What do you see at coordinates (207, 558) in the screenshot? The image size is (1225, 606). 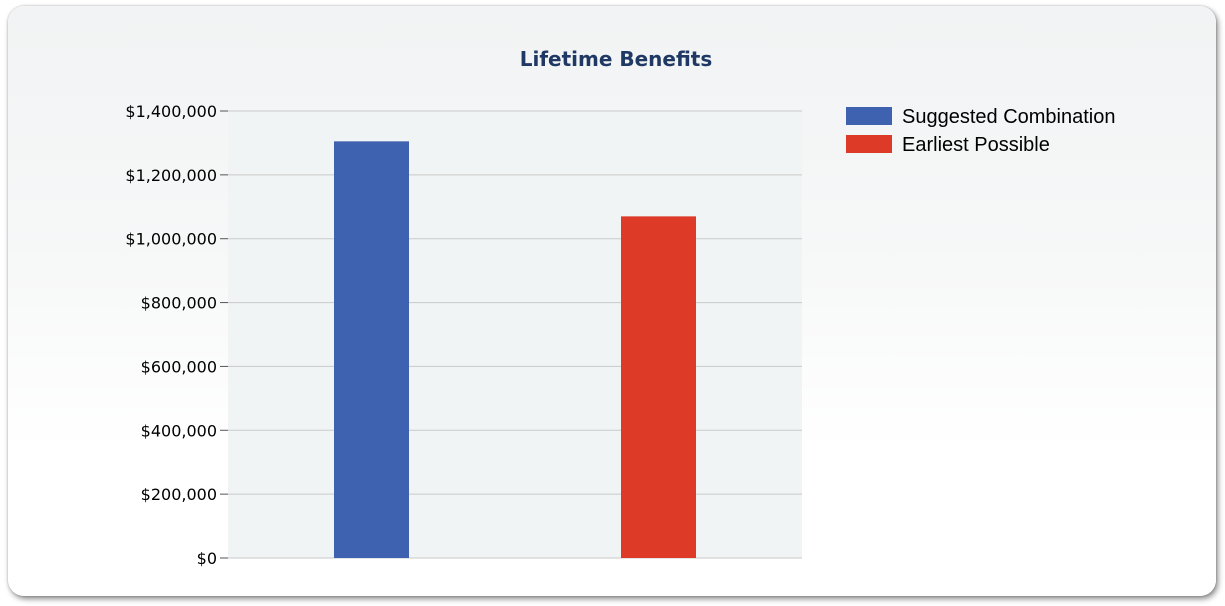 I see `y-tick-label: $0` at bounding box center [207, 558].